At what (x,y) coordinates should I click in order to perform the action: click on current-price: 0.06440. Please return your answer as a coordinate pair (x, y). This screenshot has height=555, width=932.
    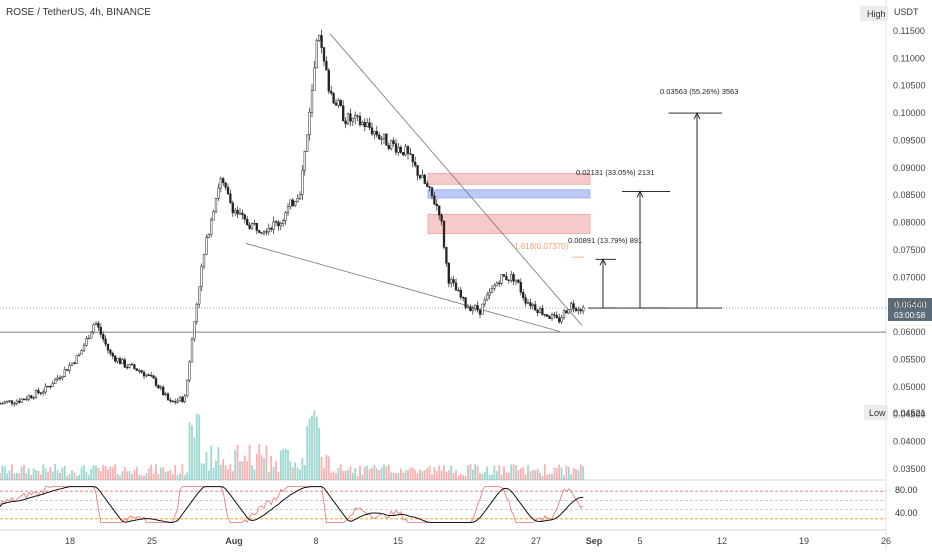
    Looking at the image, I should click on (910, 305).